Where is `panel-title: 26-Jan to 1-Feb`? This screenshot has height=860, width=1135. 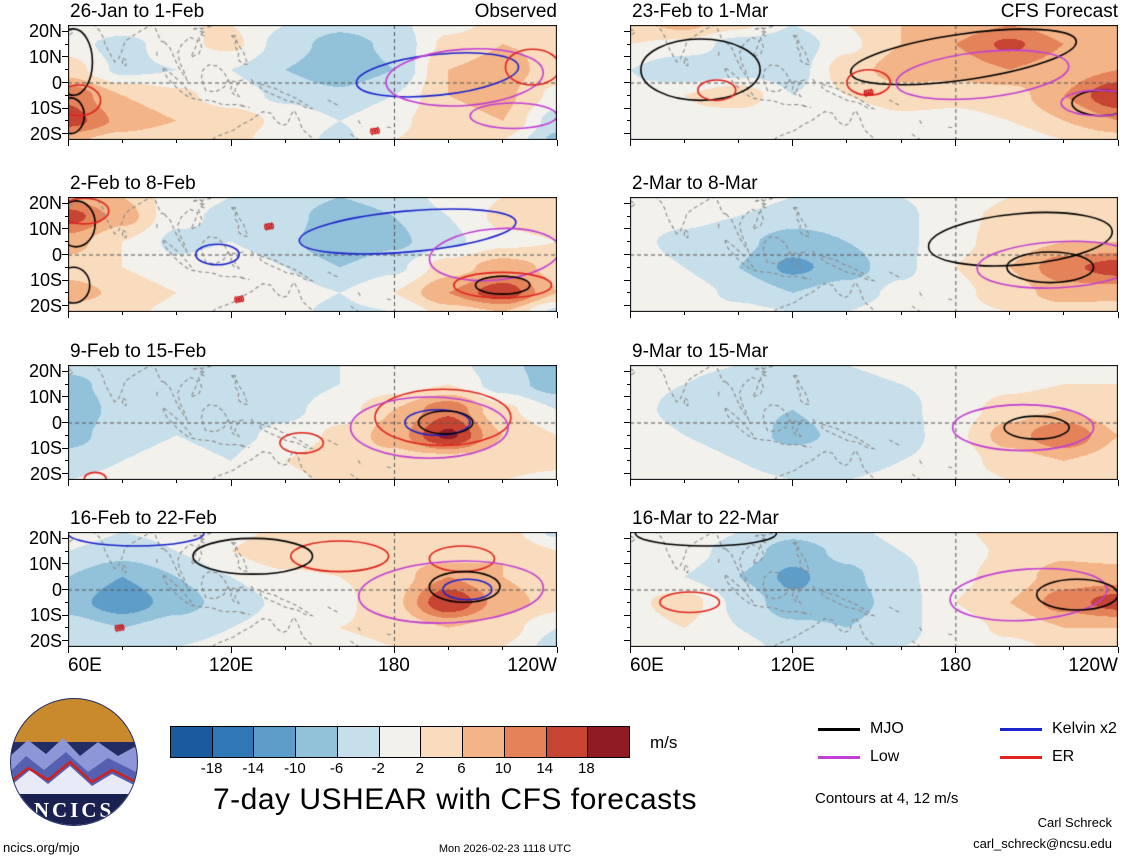
panel-title: 26-Jan to 1-Feb is located at coordinates (137, 11).